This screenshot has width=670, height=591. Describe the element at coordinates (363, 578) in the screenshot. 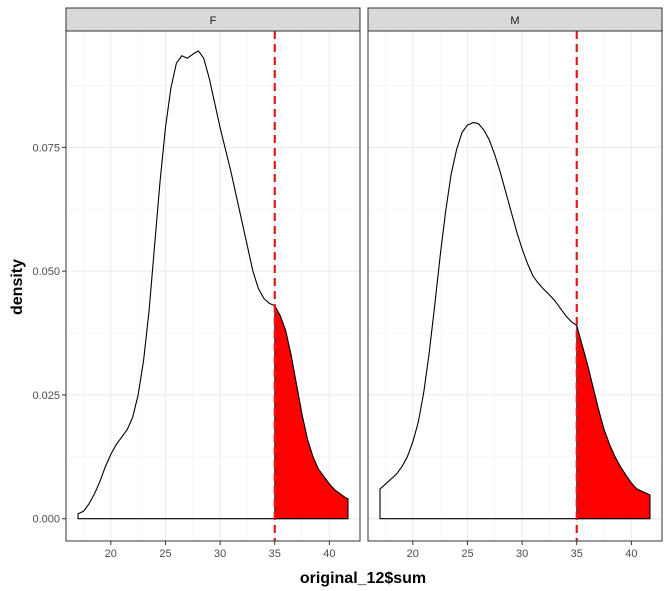

I see `x-axis-title: original_12$sum` at that location.